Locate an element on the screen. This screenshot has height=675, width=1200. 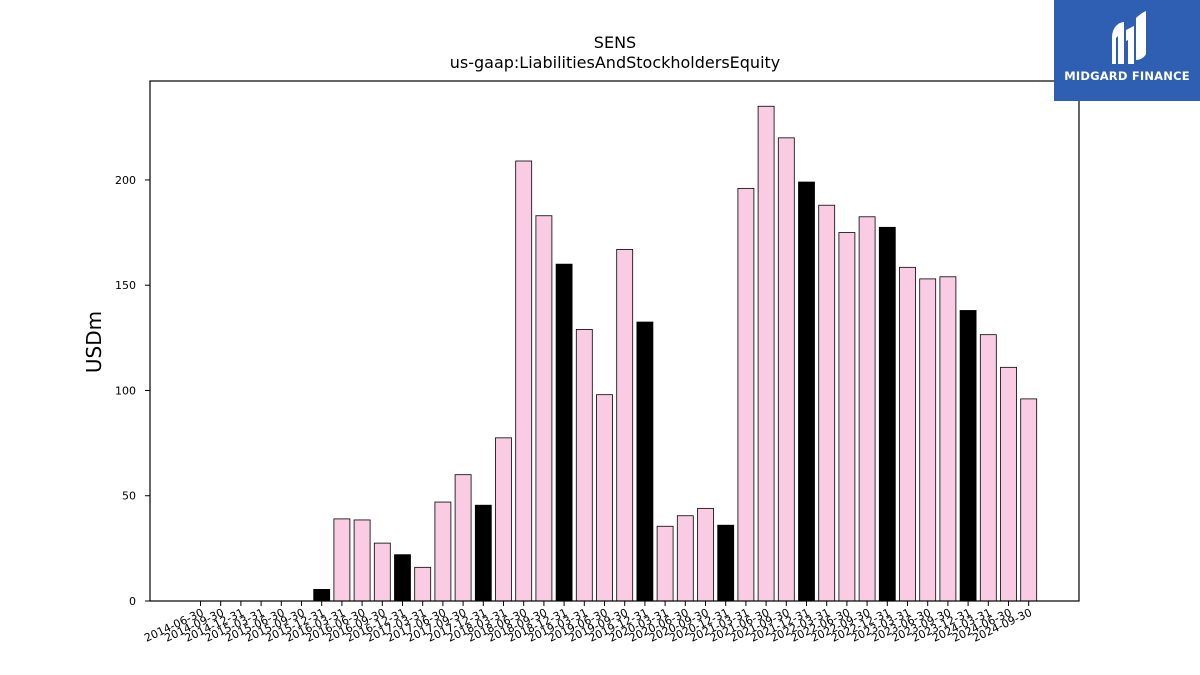
y-tick-label: 100 is located at coordinates (125, 390).